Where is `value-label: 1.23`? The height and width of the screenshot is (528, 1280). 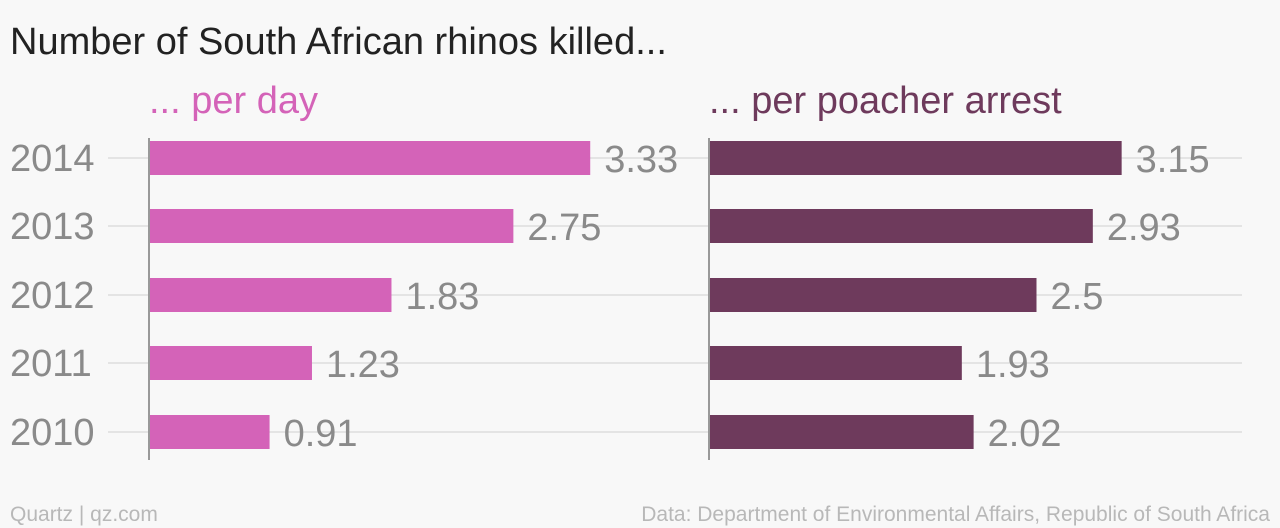 value-label: 1.23 is located at coordinates (363, 365).